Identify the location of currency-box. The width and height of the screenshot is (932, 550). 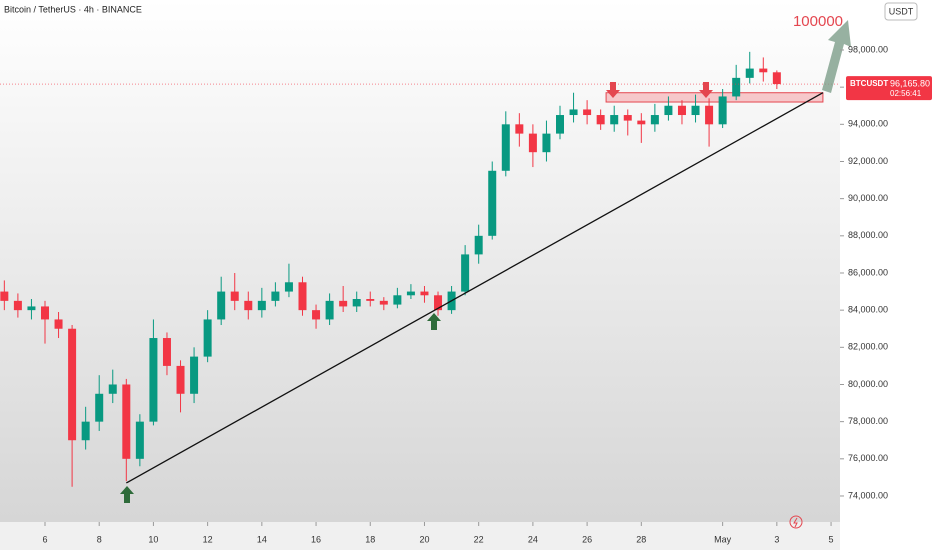
(901, 11).